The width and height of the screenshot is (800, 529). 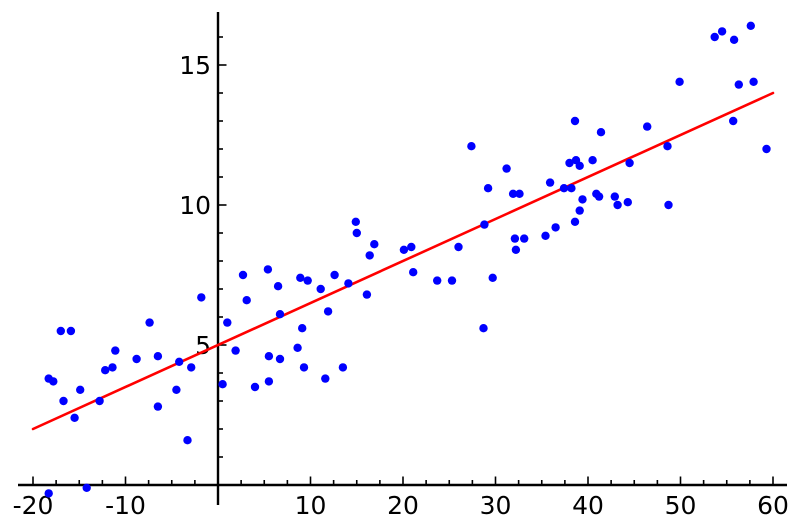 I want to click on x-tick-label: 30, so click(x=496, y=505).